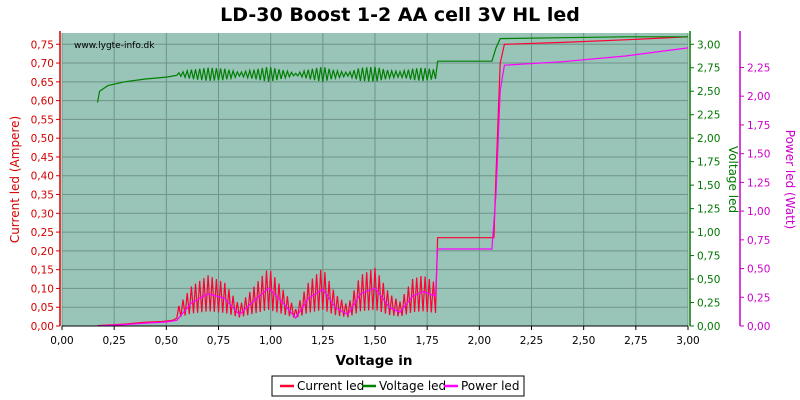 This screenshot has width=800, height=400. I want to click on right-voltage-tick-label: 1,50, so click(708, 186).